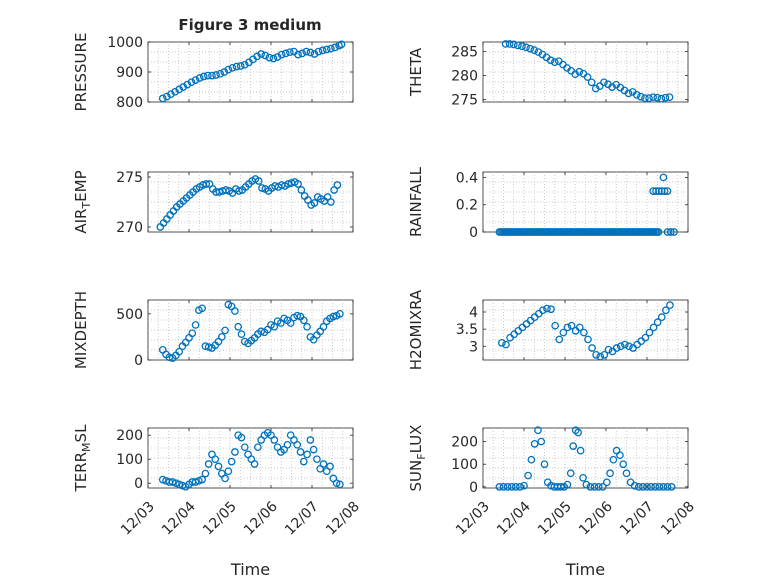 The height and width of the screenshot is (583, 778). I want to click on y-axis-label: H2OMIXRA, so click(416, 329).